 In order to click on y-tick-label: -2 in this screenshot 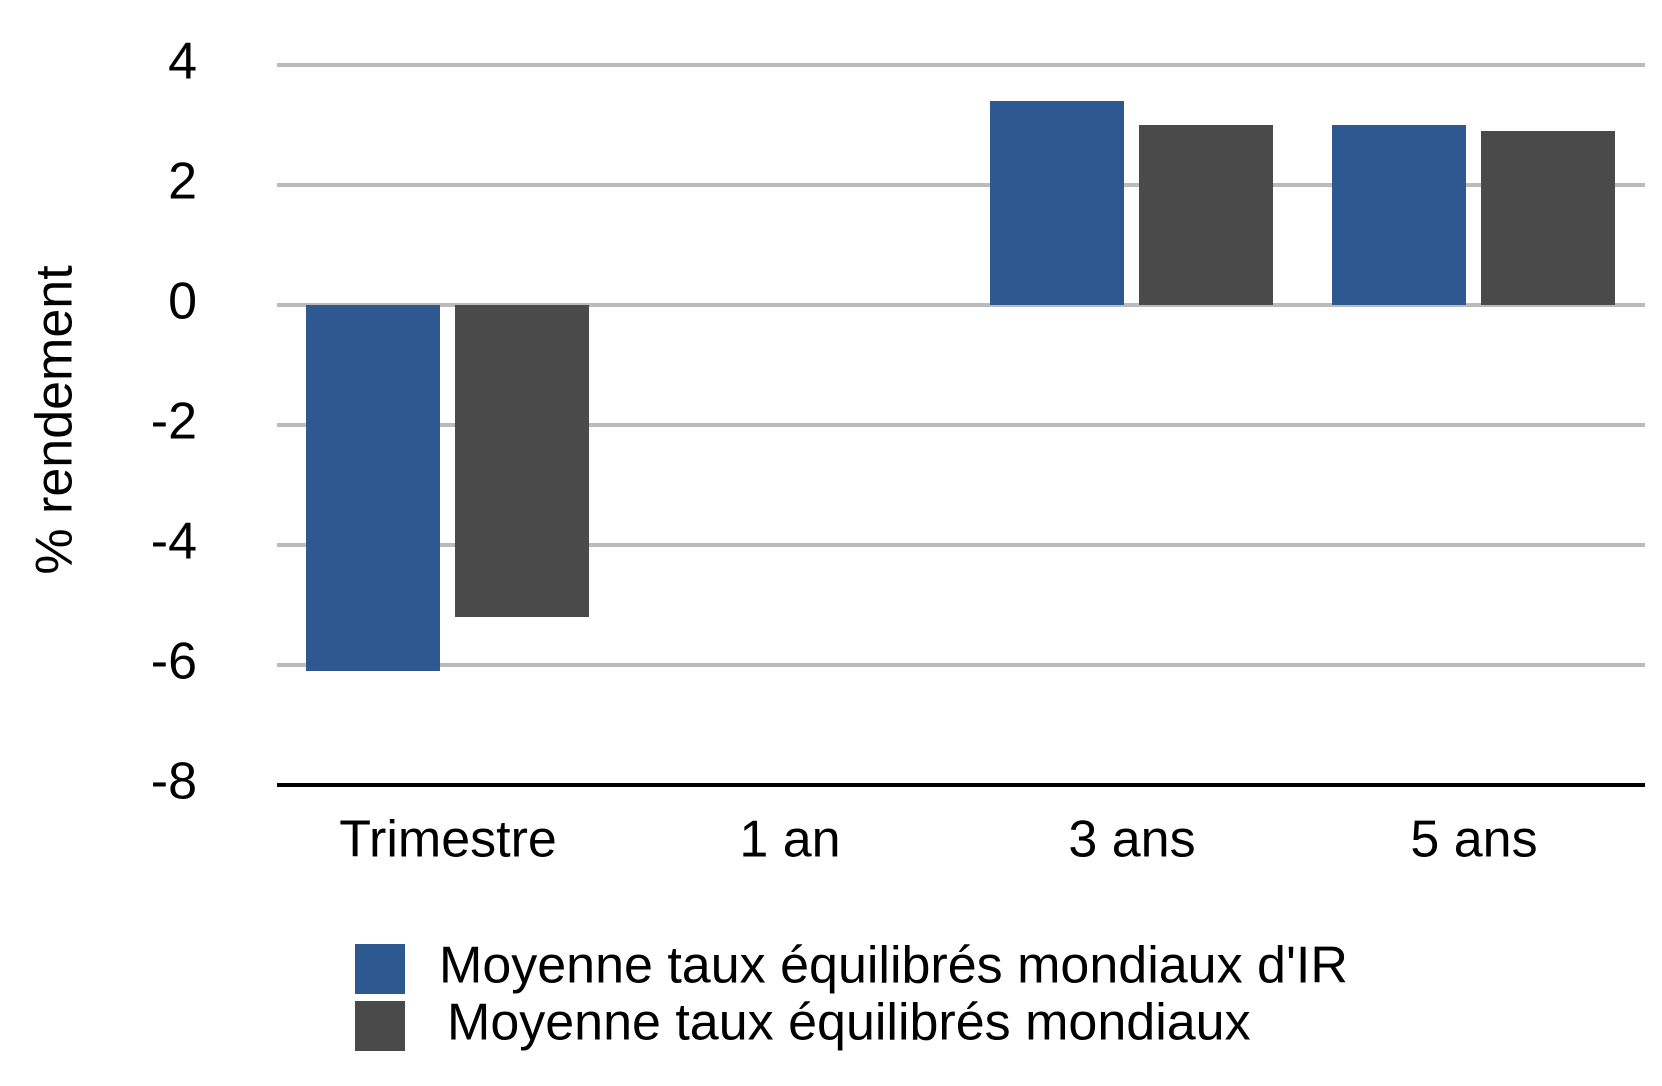, I will do `click(174, 422)`.